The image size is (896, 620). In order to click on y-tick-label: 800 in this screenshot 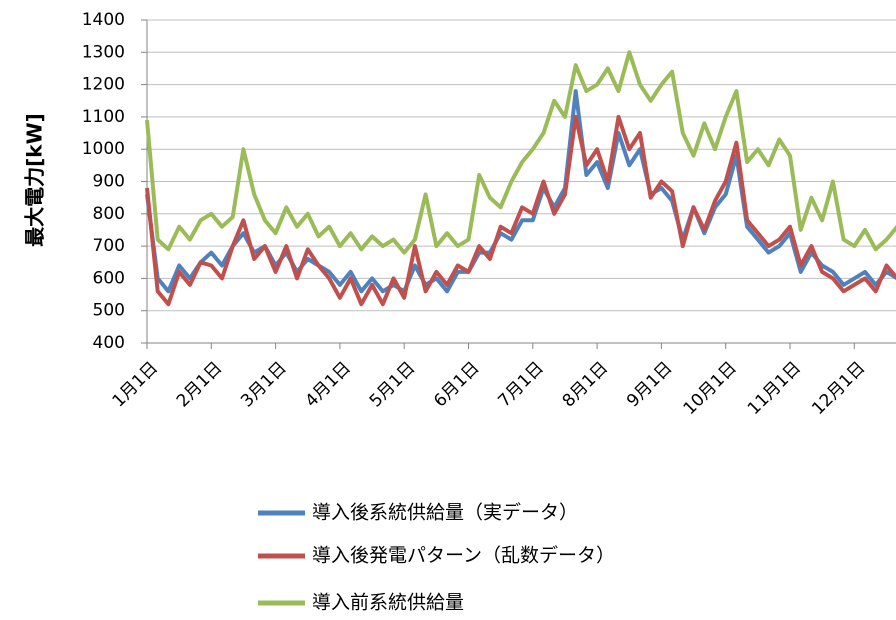, I will do `click(109, 214)`.